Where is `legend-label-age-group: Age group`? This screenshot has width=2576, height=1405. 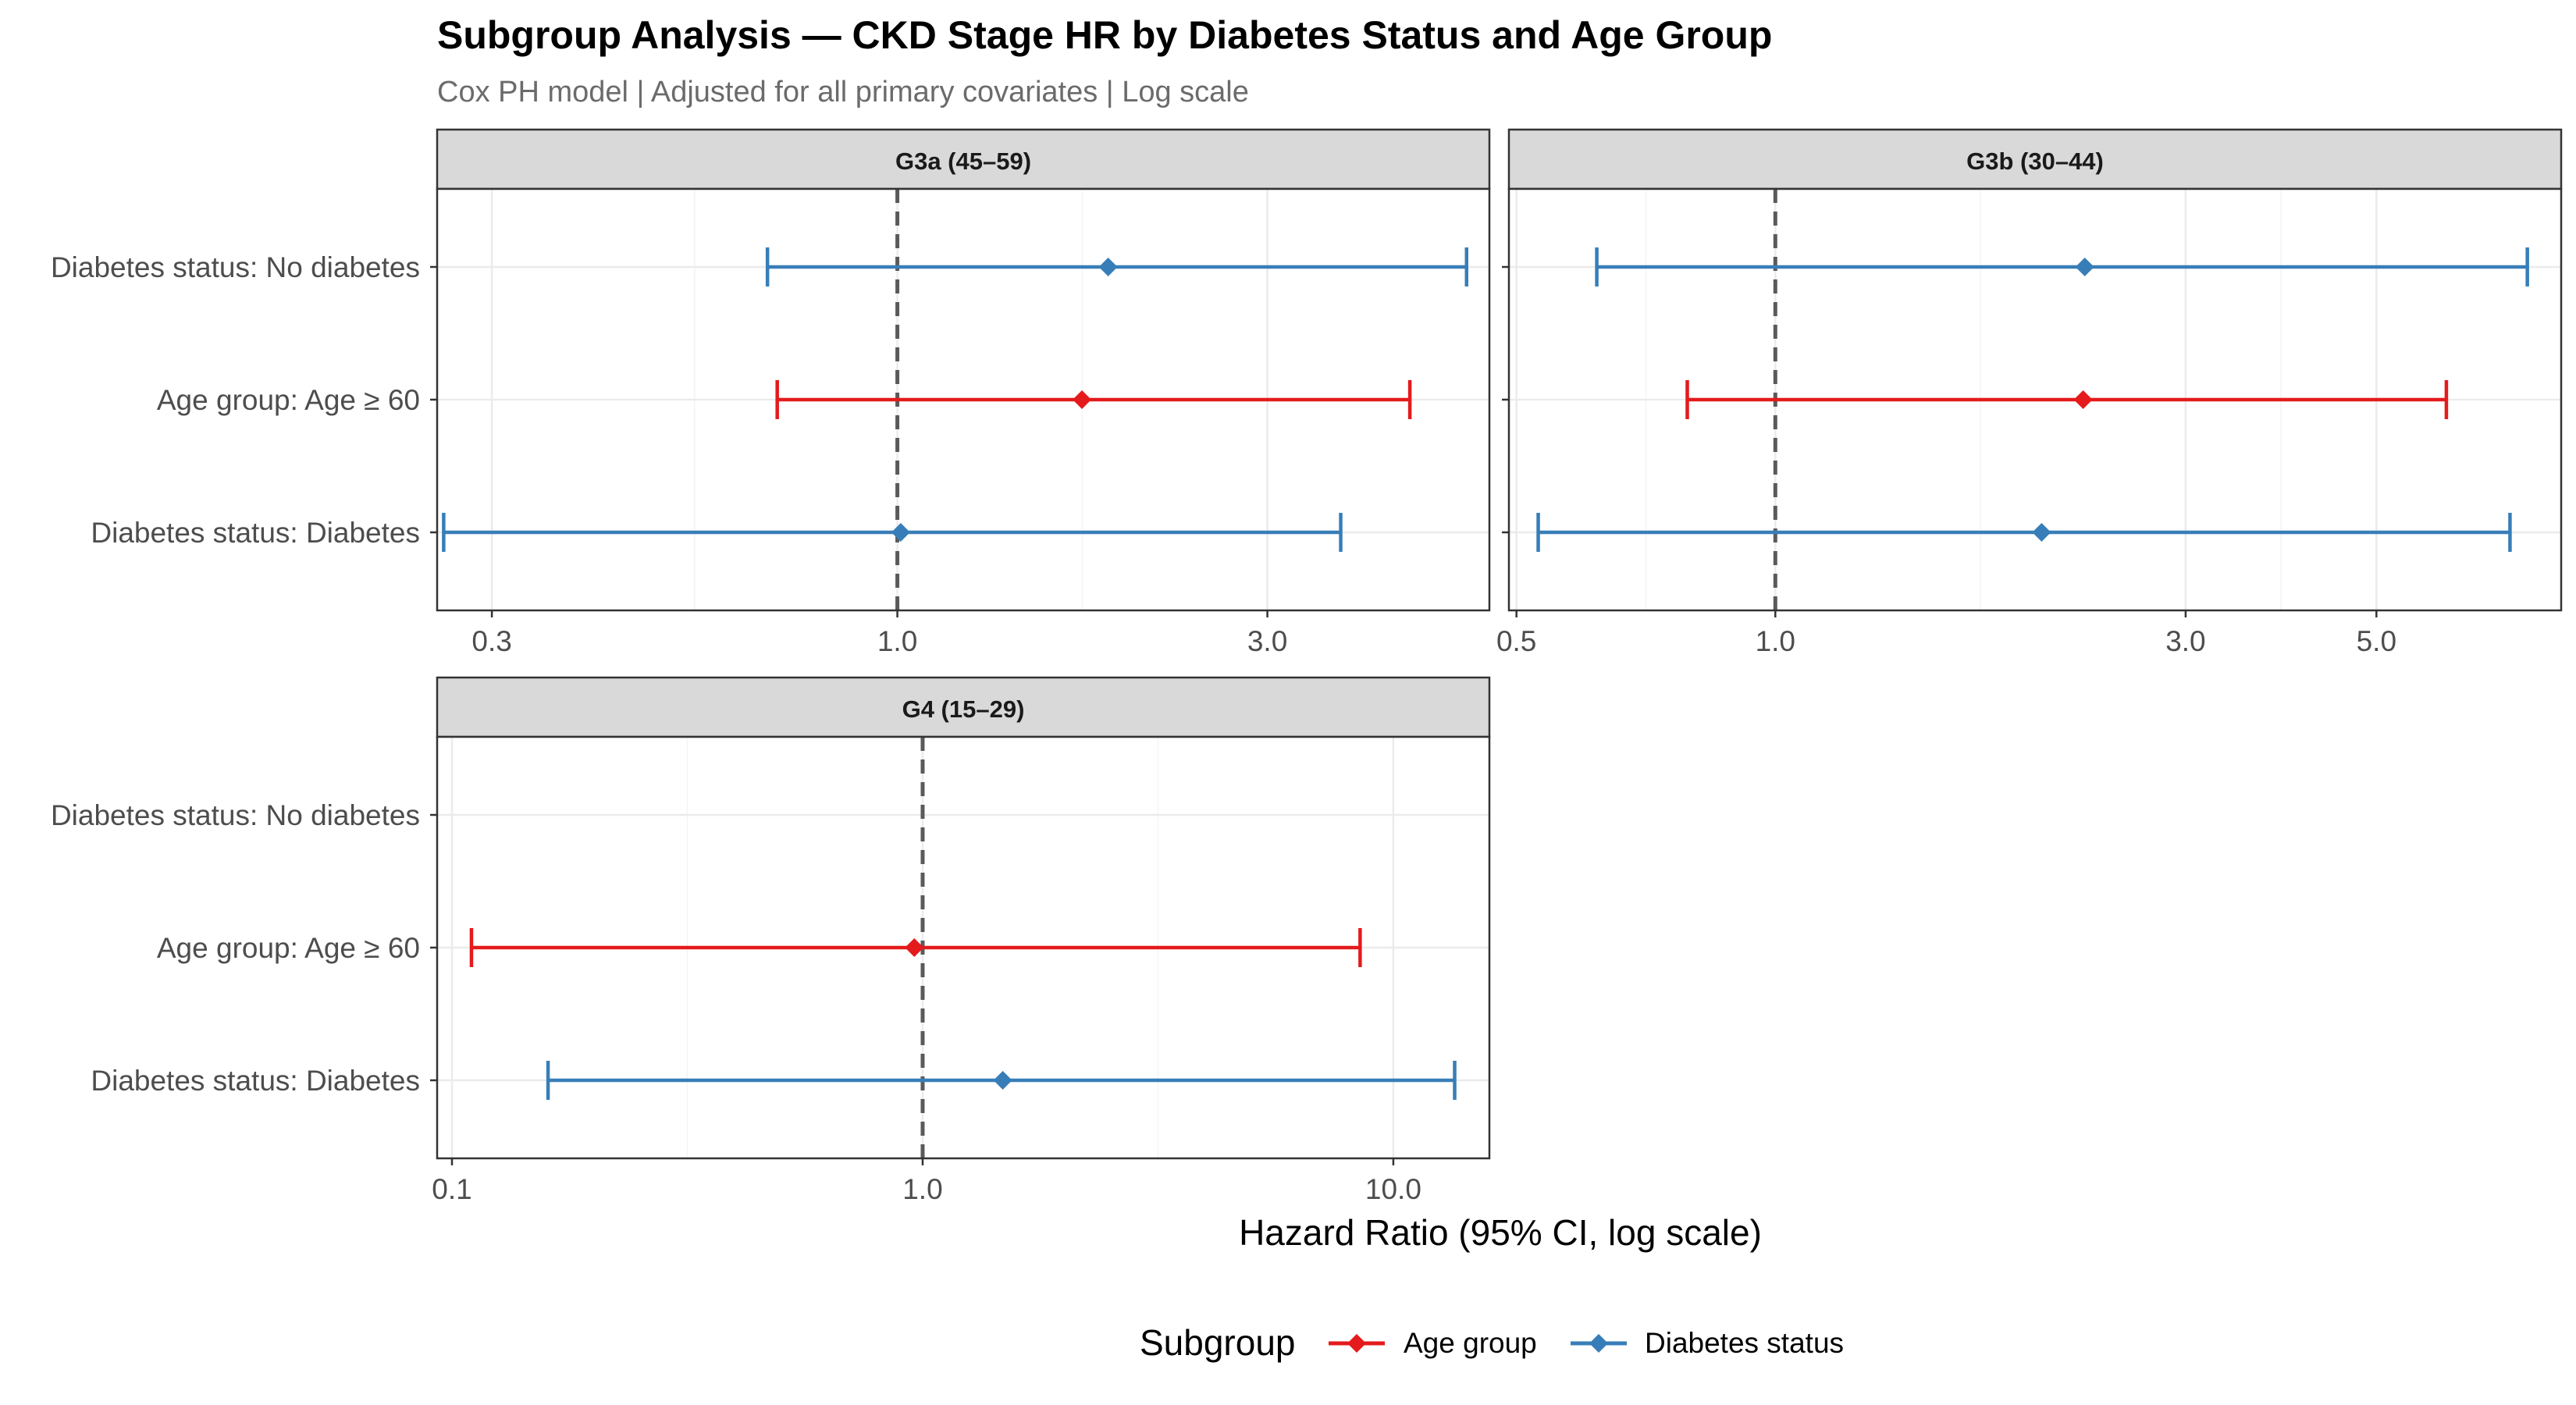
legend-label-age-group: Age group is located at coordinates (1470, 1343).